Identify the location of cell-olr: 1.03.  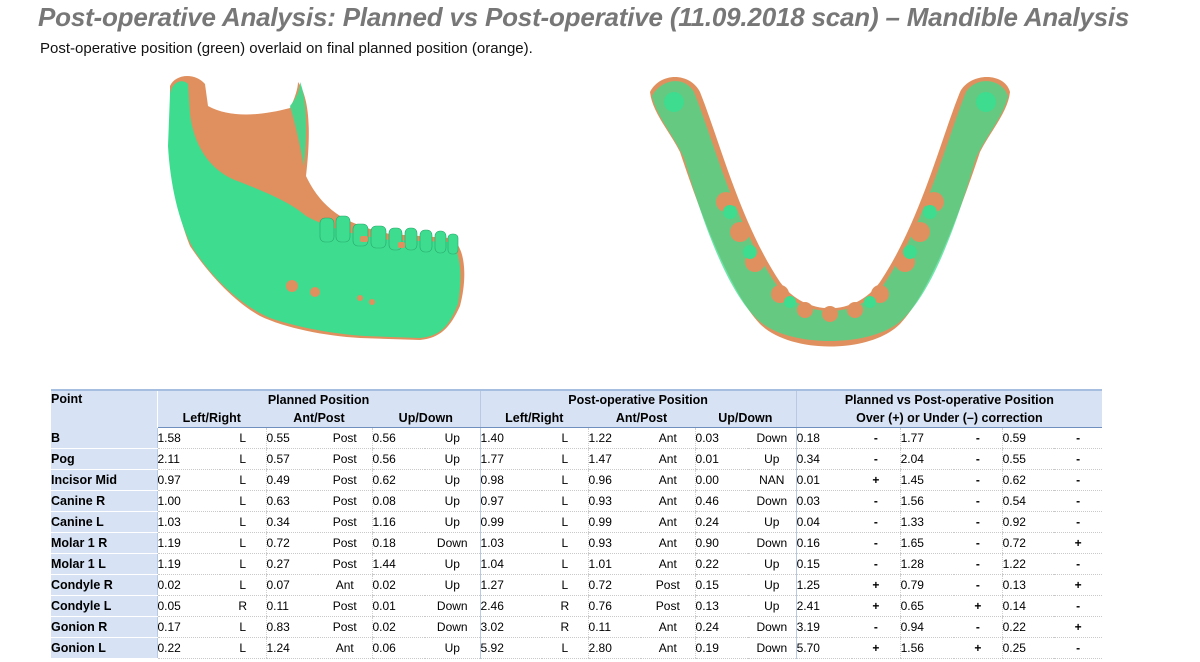
(511, 543).